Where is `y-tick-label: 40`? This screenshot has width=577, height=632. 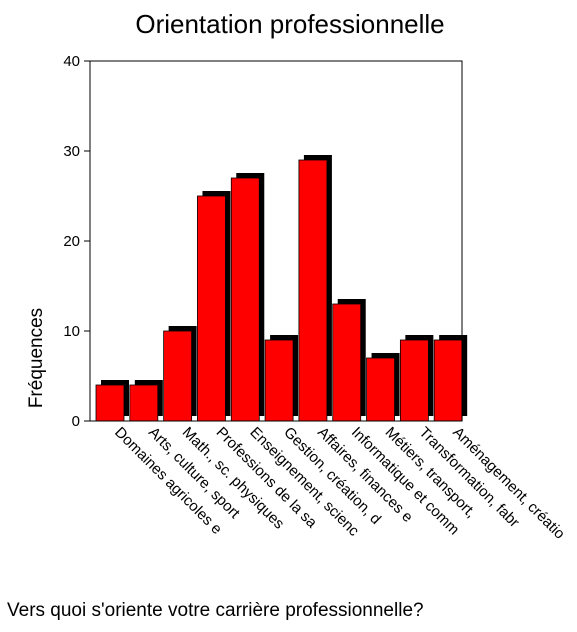 y-tick-label: 40 is located at coordinates (71, 61).